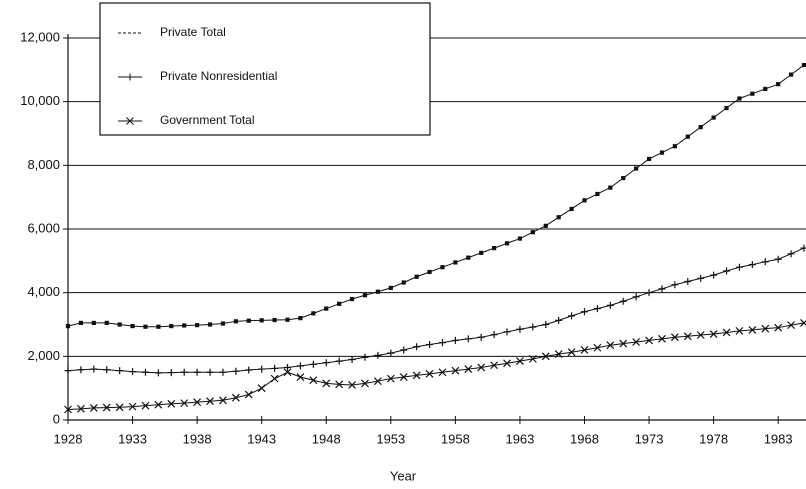 Image resolution: width=806 pixels, height=489 pixels. I want to click on x-tick-label: 1978, so click(713, 438).